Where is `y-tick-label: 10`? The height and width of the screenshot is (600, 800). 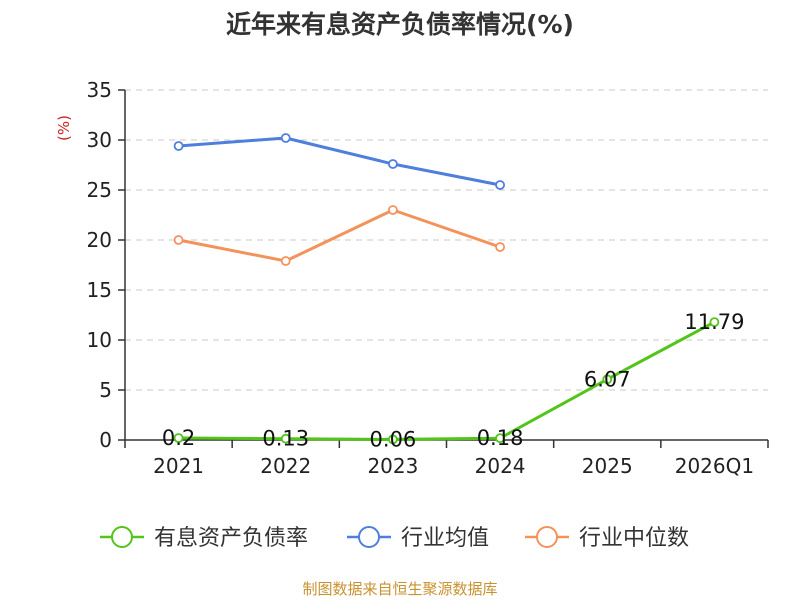
y-tick-label: 10 is located at coordinates (99, 340).